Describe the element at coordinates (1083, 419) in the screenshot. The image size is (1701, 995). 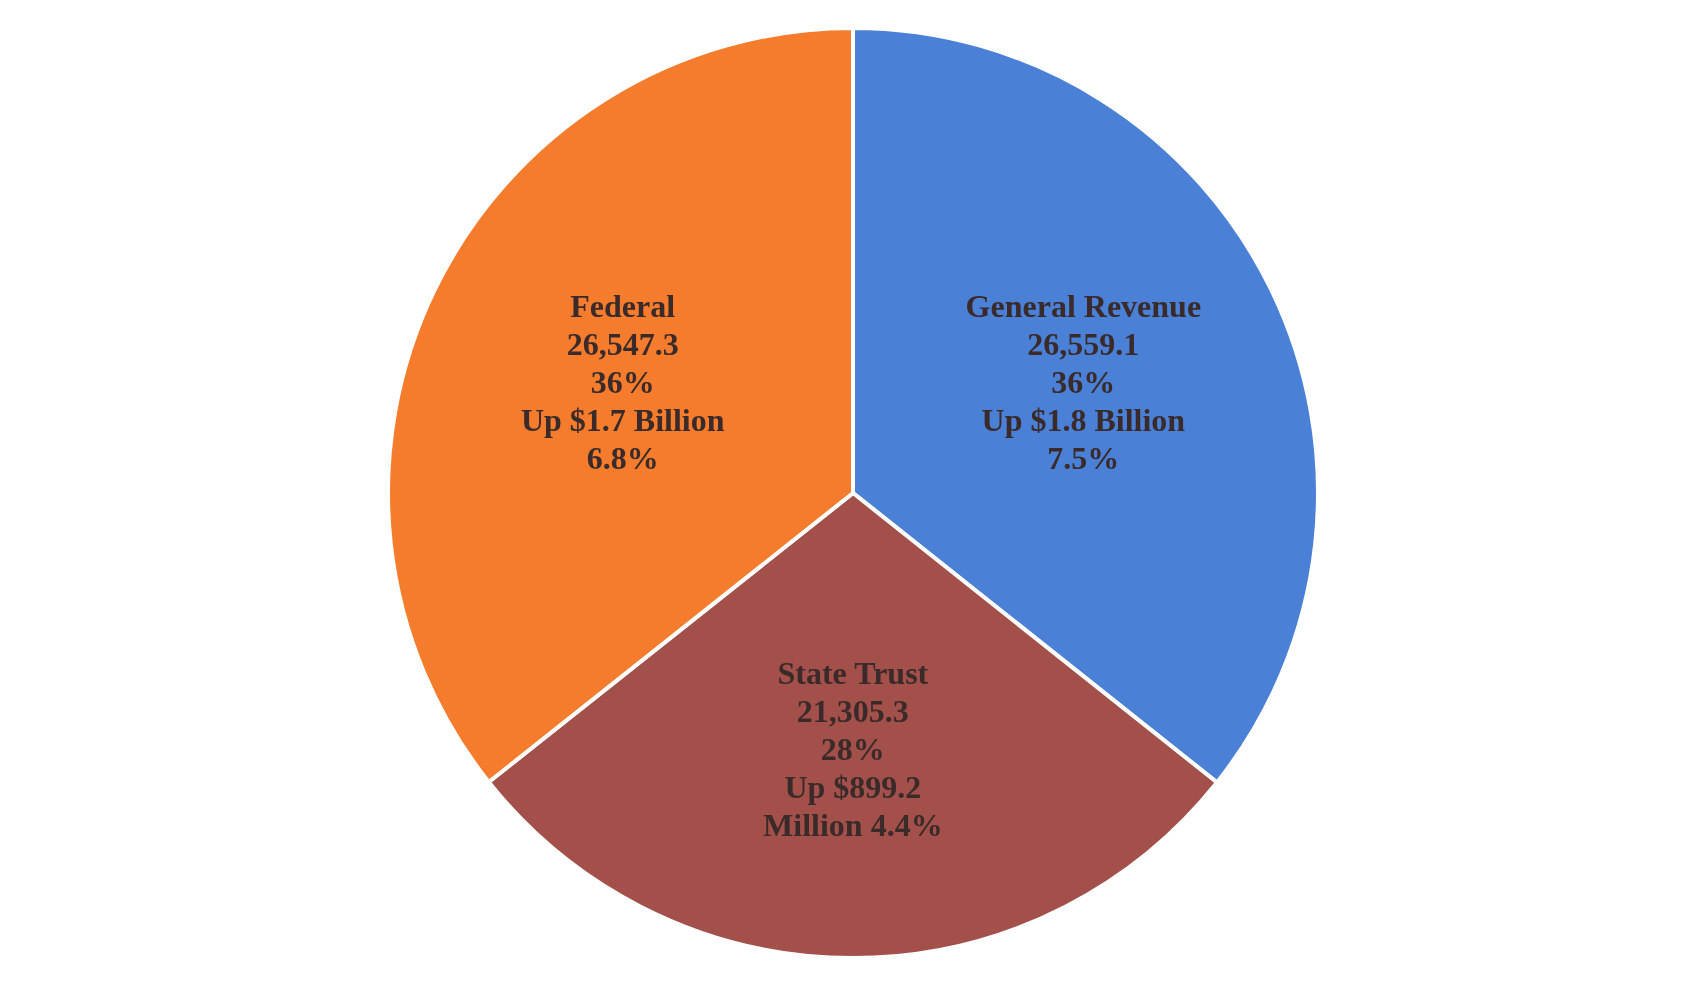
I see `text: Up $1.8 Billion` at that location.